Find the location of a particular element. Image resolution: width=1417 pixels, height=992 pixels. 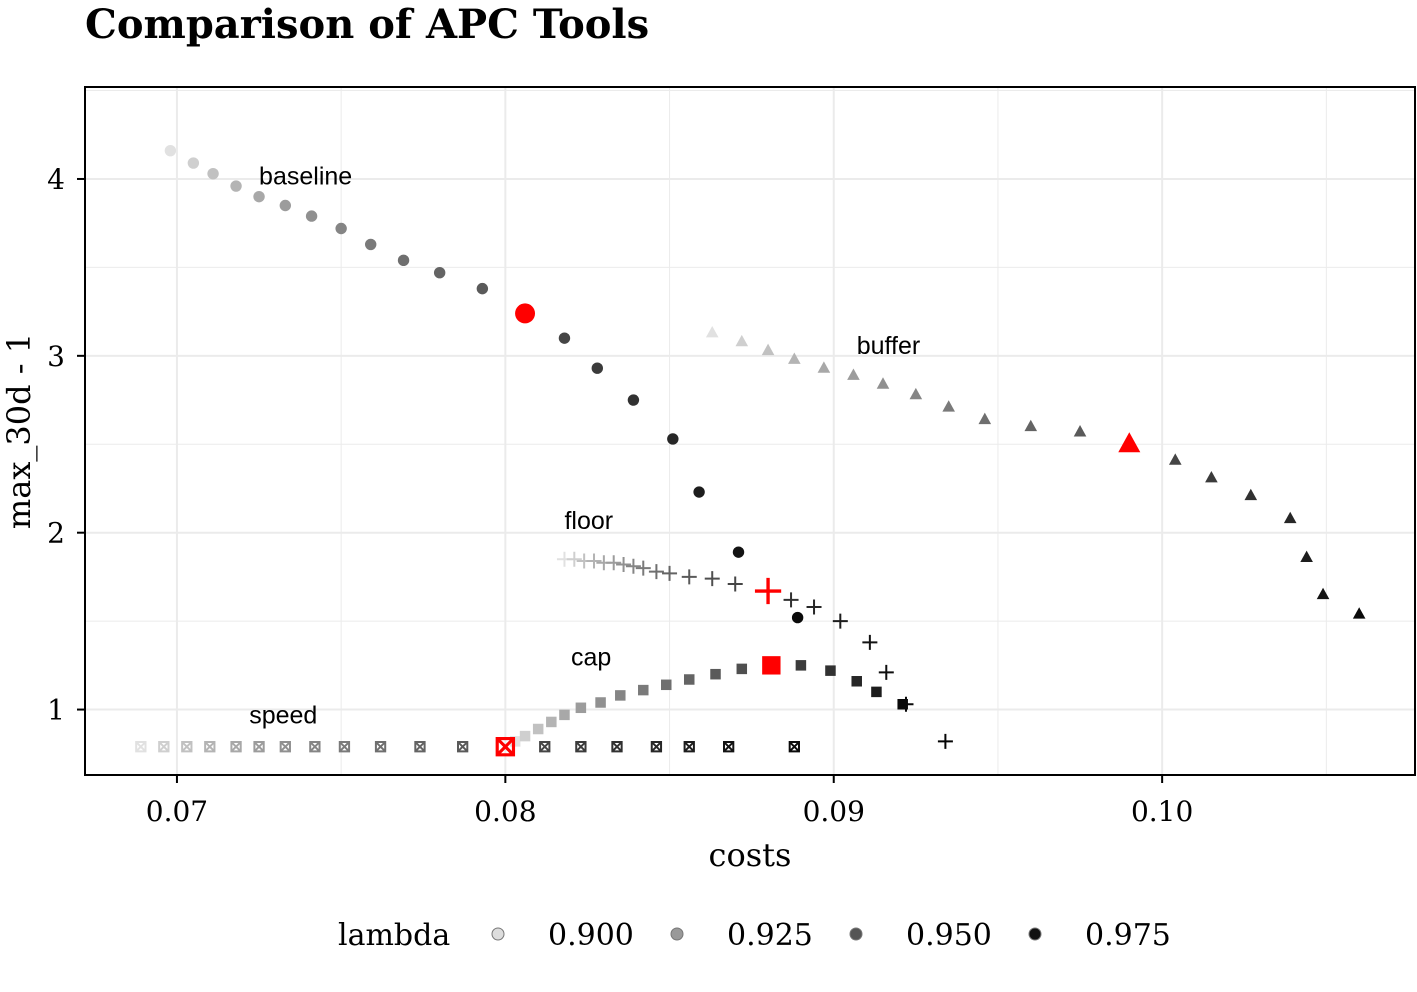

series-label-baseline: baseline is located at coordinates (305, 176).